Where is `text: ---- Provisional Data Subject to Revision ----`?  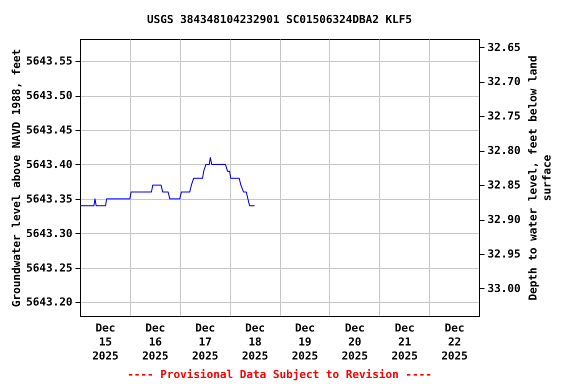 text: ---- Provisional Data Subject to Revision ---- is located at coordinates (279, 374).